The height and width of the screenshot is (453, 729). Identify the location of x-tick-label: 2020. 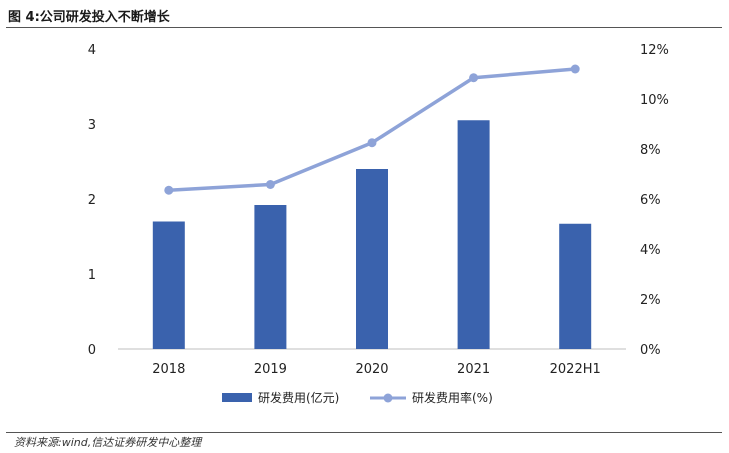
(371, 369).